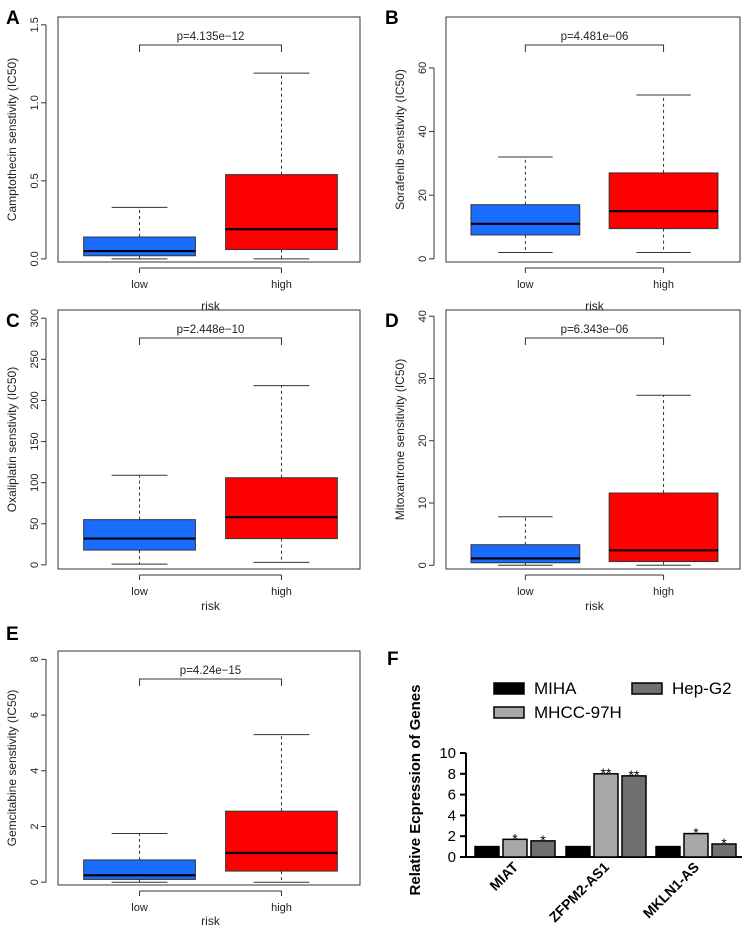 Image resolution: width=754 pixels, height=935 pixels. What do you see at coordinates (35, 359) in the screenshot?
I see `y-tick-label: 250` at bounding box center [35, 359].